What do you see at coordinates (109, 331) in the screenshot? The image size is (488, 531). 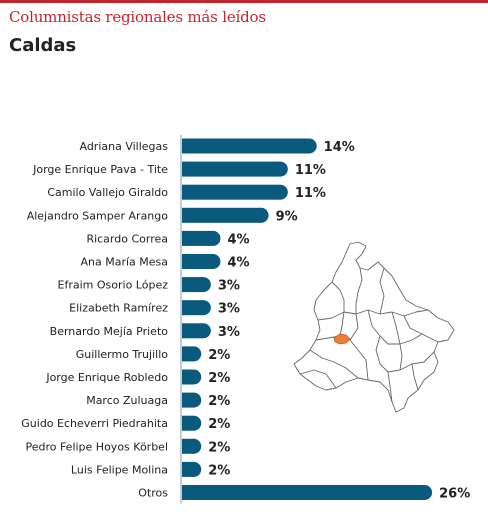 I see `category-label: Bernardo Mejía Prieto` at bounding box center [109, 331].